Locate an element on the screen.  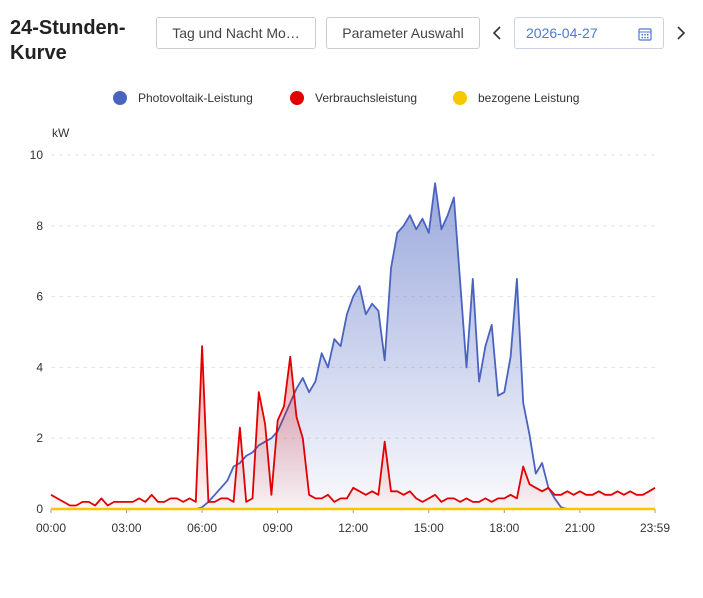
page-title: 24-Stunden-Kurve is located at coordinates (68, 40).